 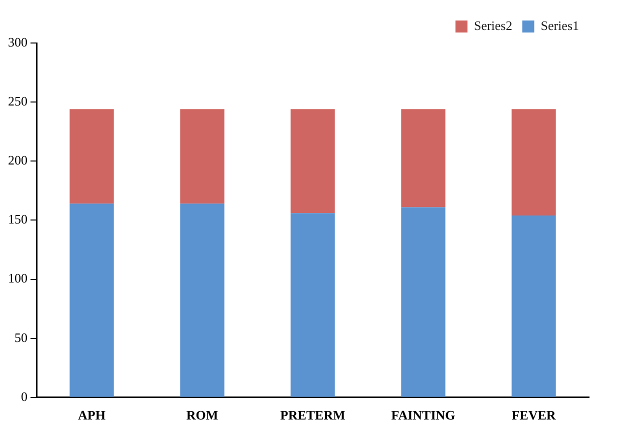 I want to click on x-tick-label: FAINTING, so click(x=423, y=415).